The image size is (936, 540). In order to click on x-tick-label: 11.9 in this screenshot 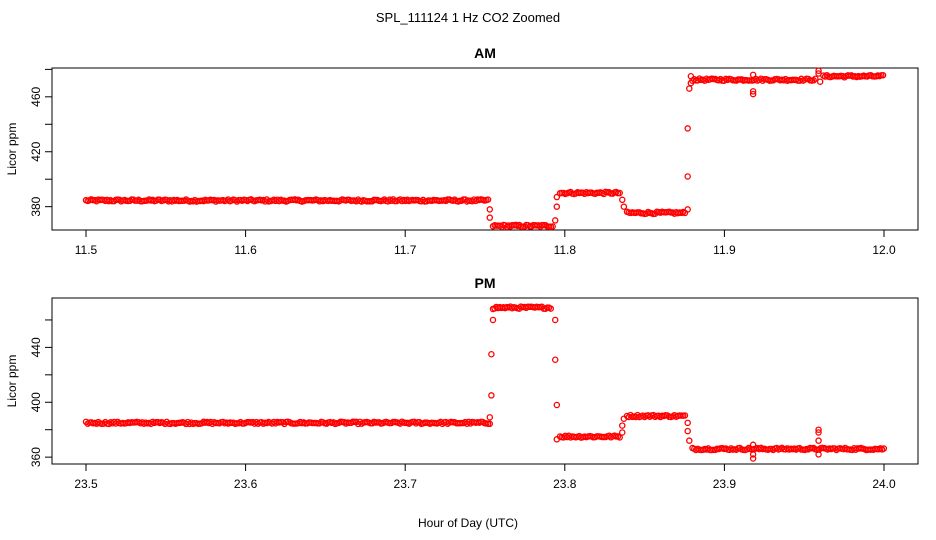, I will do `click(724, 250)`.